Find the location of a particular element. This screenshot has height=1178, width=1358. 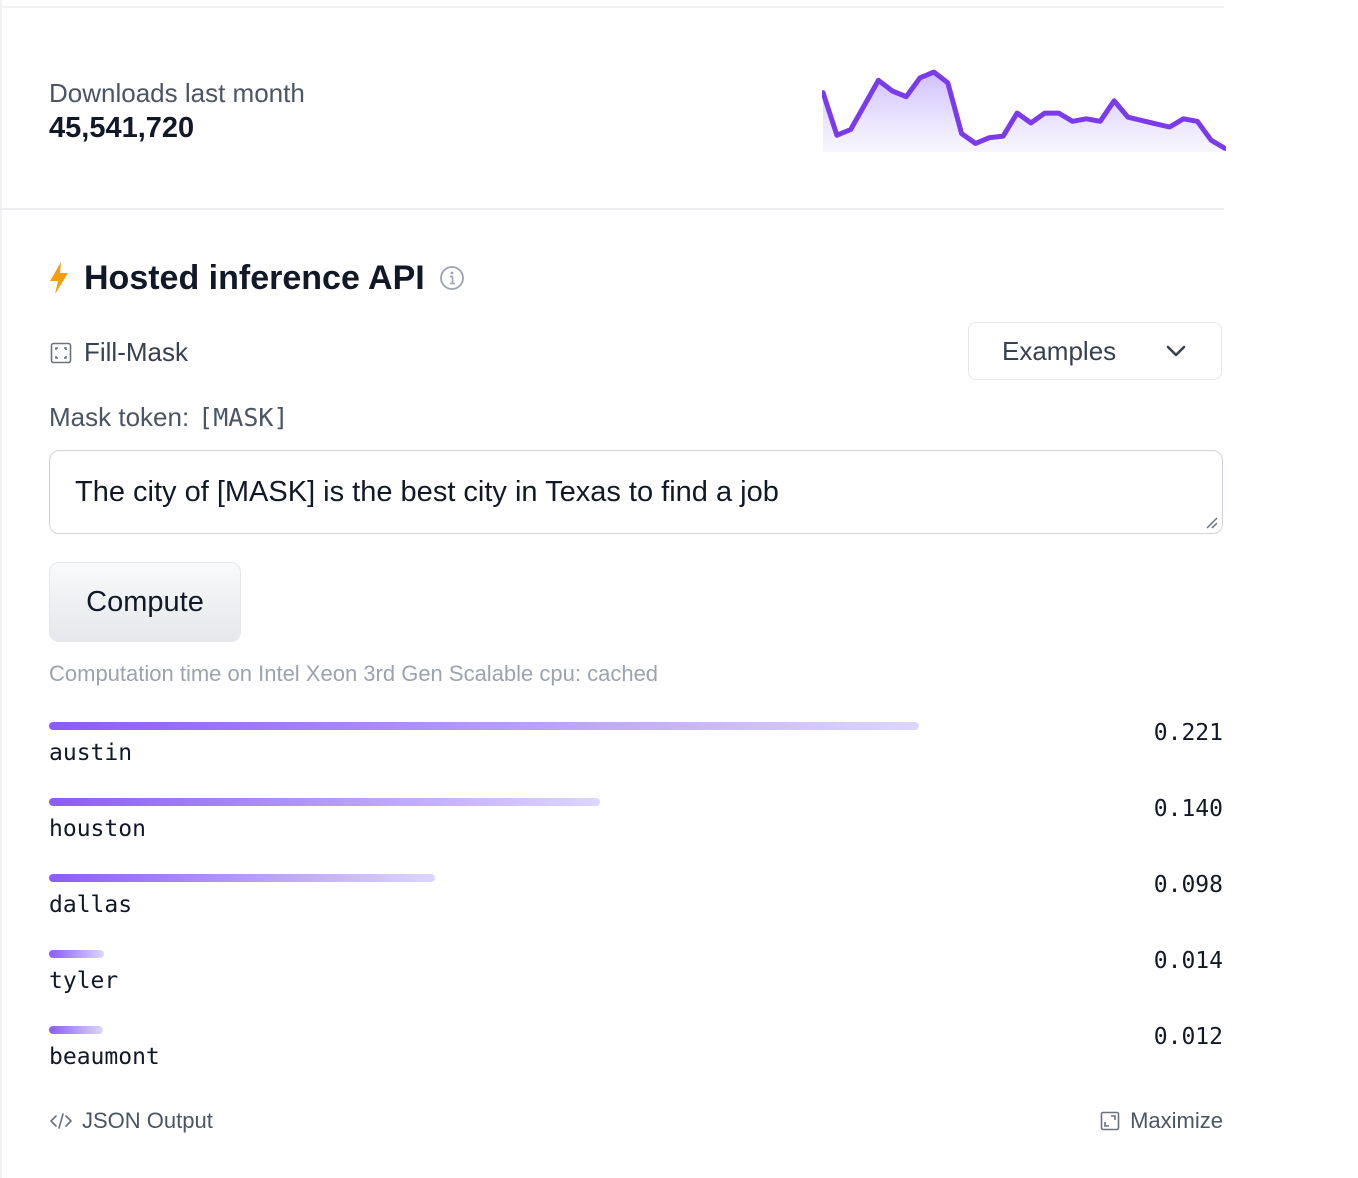

inference-api-header: Hosted inference API is located at coordinates (256, 278).